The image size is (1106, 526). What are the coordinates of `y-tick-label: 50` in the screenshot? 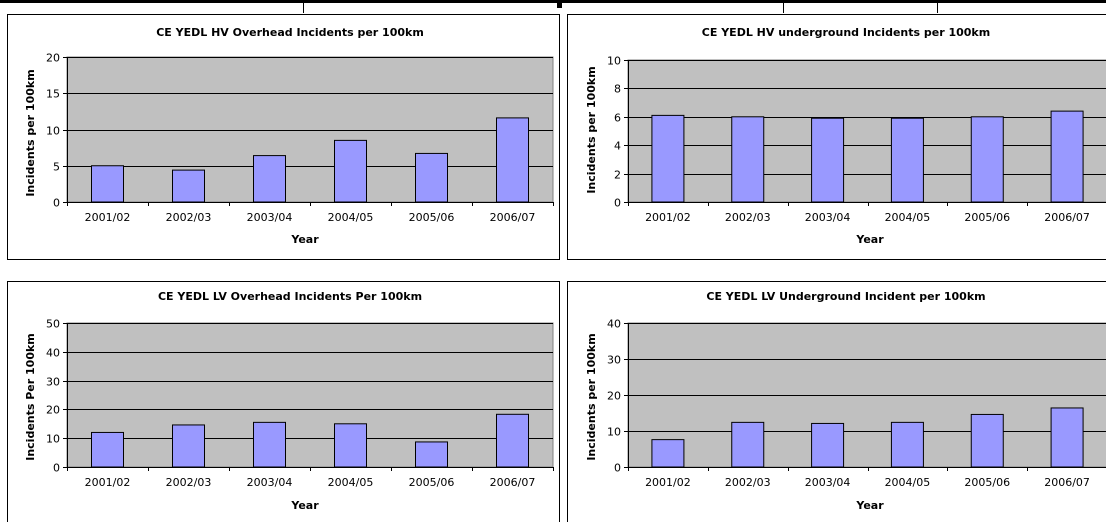 It's located at (53, 324).